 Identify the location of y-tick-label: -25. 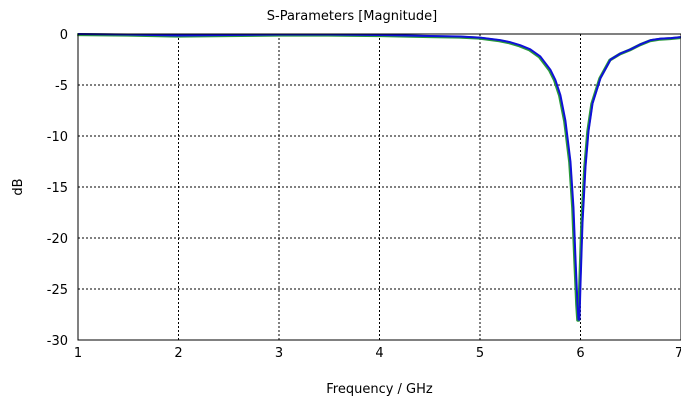
(57, 290).